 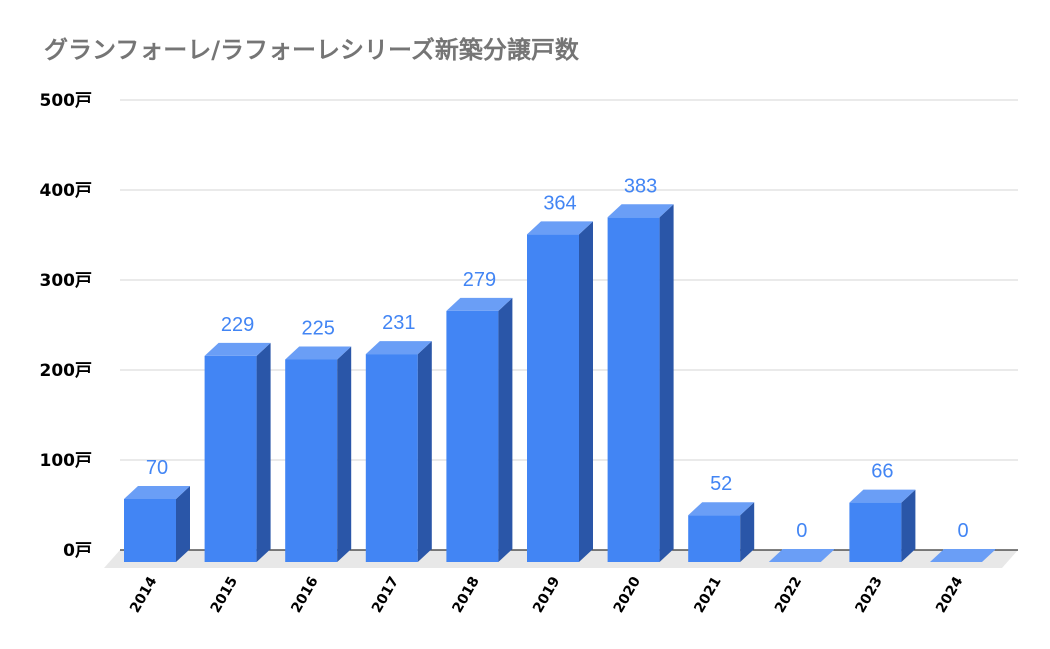 I want to click on x-tick-label: 2019, so click(x=546, y=595).